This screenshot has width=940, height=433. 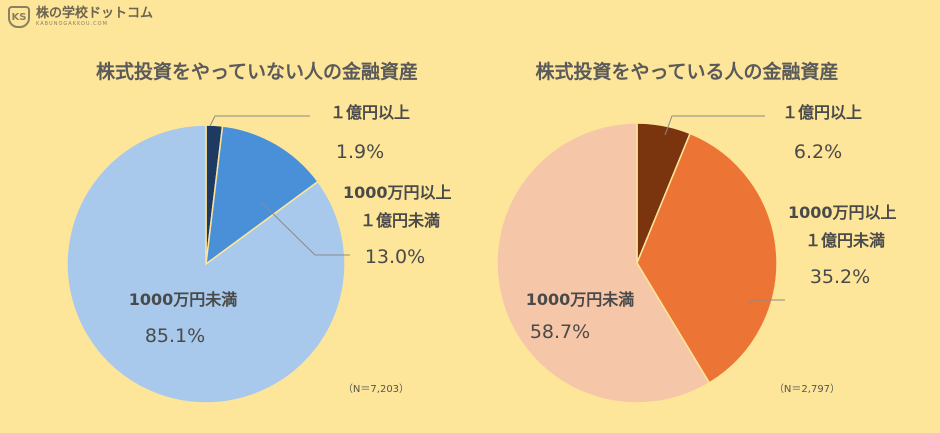 What do you see at coordinates (400, 220) in the screenshot?
I see `chart-left-slice-2-label-line-2: １億円未満` at bounding box center [400, 220].